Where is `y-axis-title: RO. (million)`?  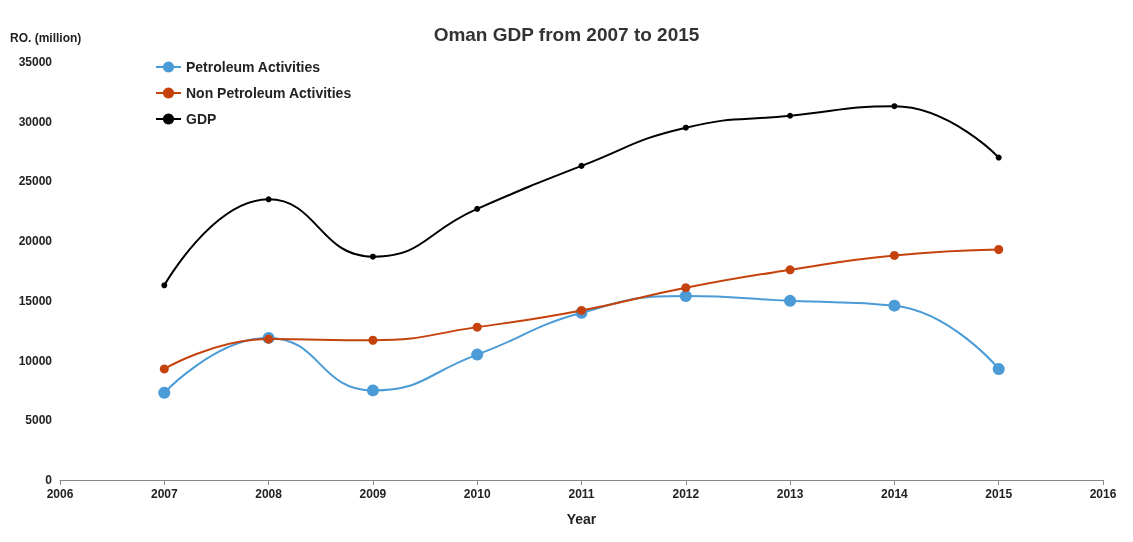
y-axis-title: RO. (million) is located at coordinates (46, 38).